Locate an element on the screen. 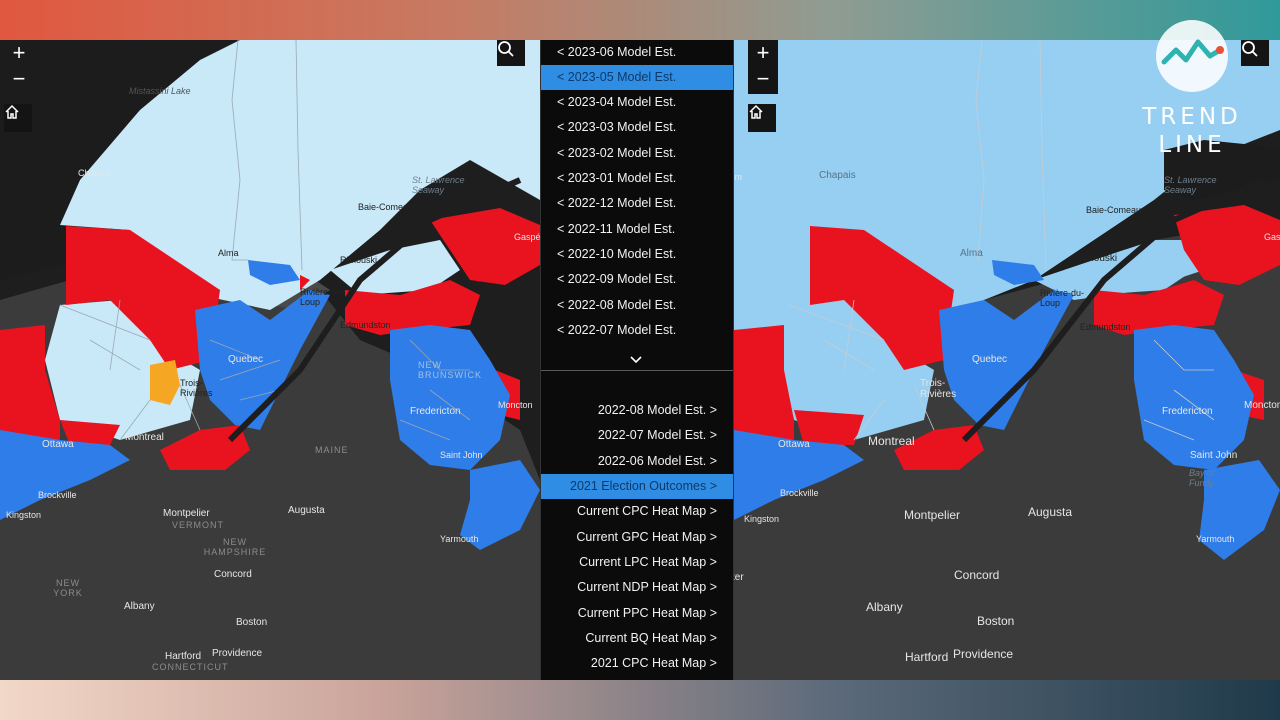  place-edmundston-right: Edmundston is located at coordinates (1105, 327).